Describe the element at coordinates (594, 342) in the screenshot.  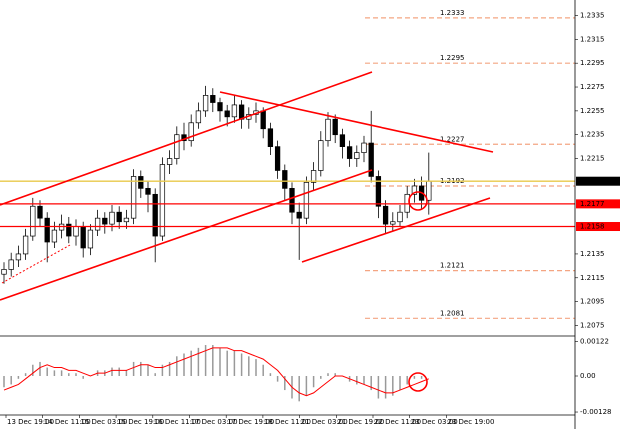
I see `y-tick-label: 0.00122` at that location.